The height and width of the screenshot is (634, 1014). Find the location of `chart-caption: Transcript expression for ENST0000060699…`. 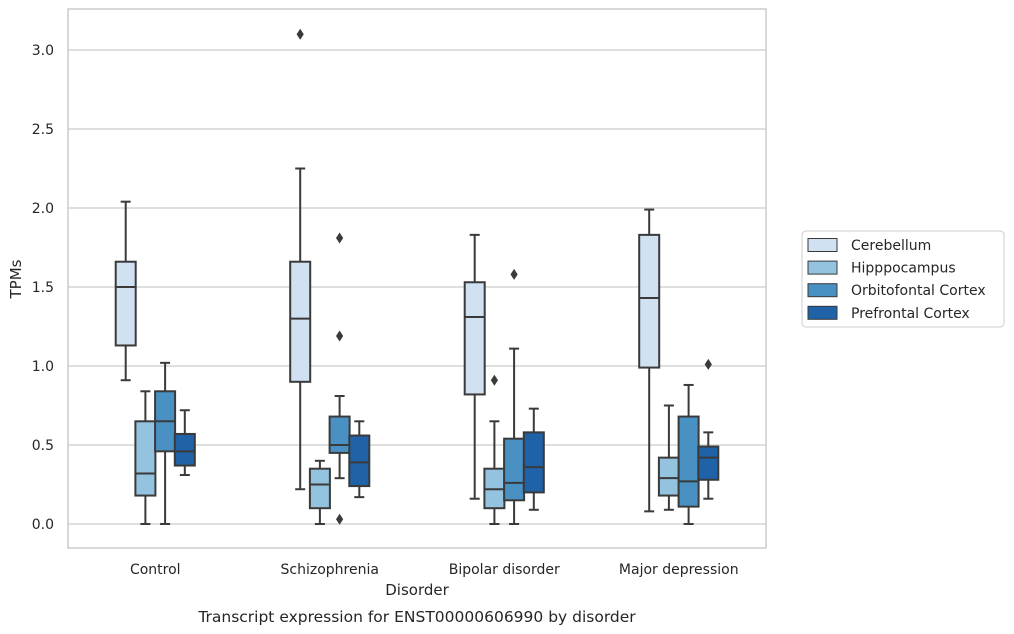

chart-caption: Transcript expression for ENST0000060699… is located at coordinates (416, 617).